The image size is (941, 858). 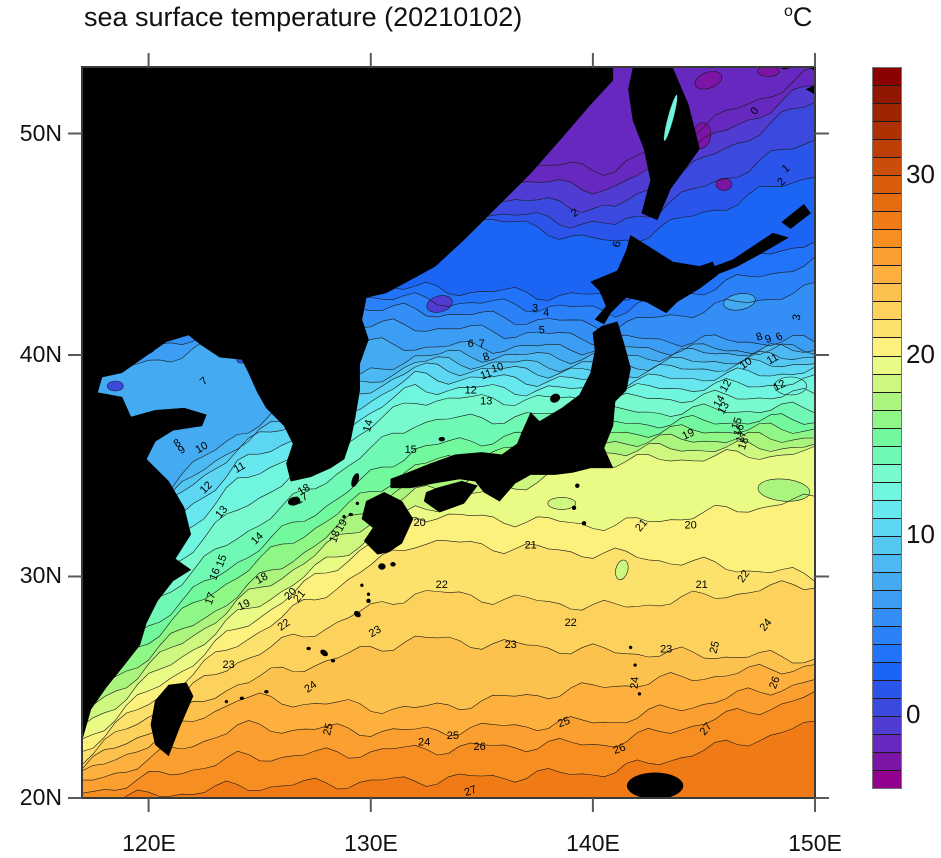 What do you see at coordinates (546, 313) in the screenshot?
I see `svg-text: 4` at bounding box center [546, 313].